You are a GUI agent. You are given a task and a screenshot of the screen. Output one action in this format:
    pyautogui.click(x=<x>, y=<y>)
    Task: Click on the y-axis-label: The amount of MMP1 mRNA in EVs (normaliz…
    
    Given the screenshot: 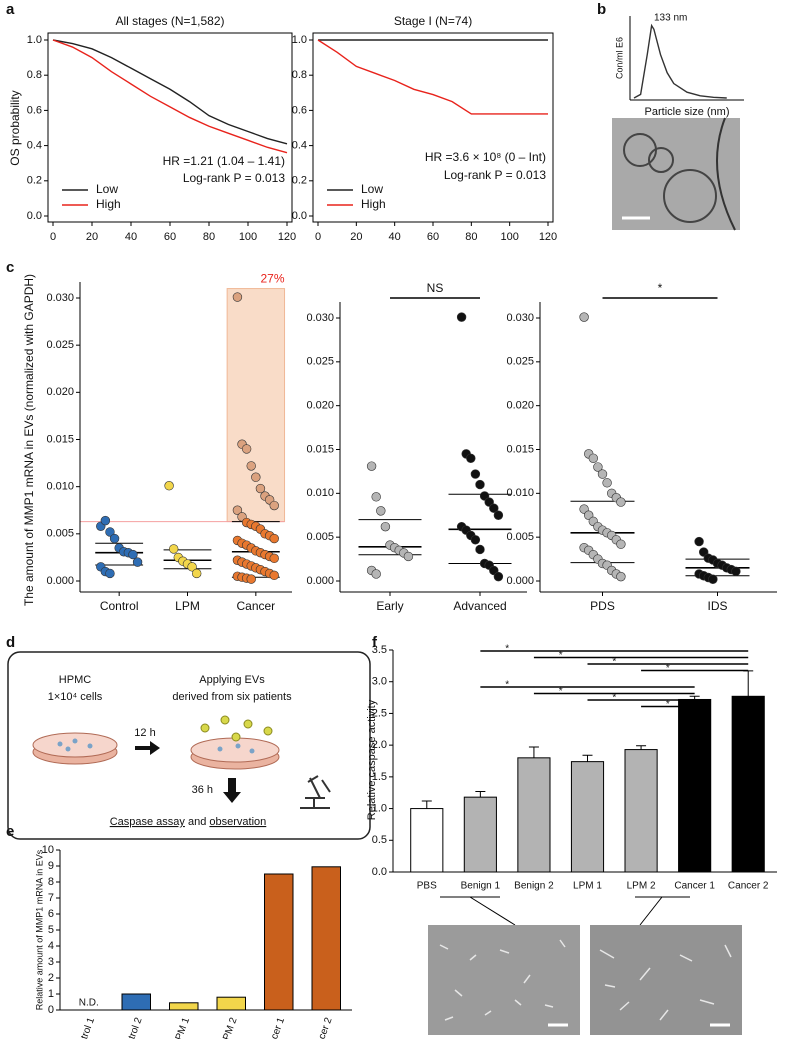 What is the action you would take?
    pyautogui.click(x=29, y=440)
    